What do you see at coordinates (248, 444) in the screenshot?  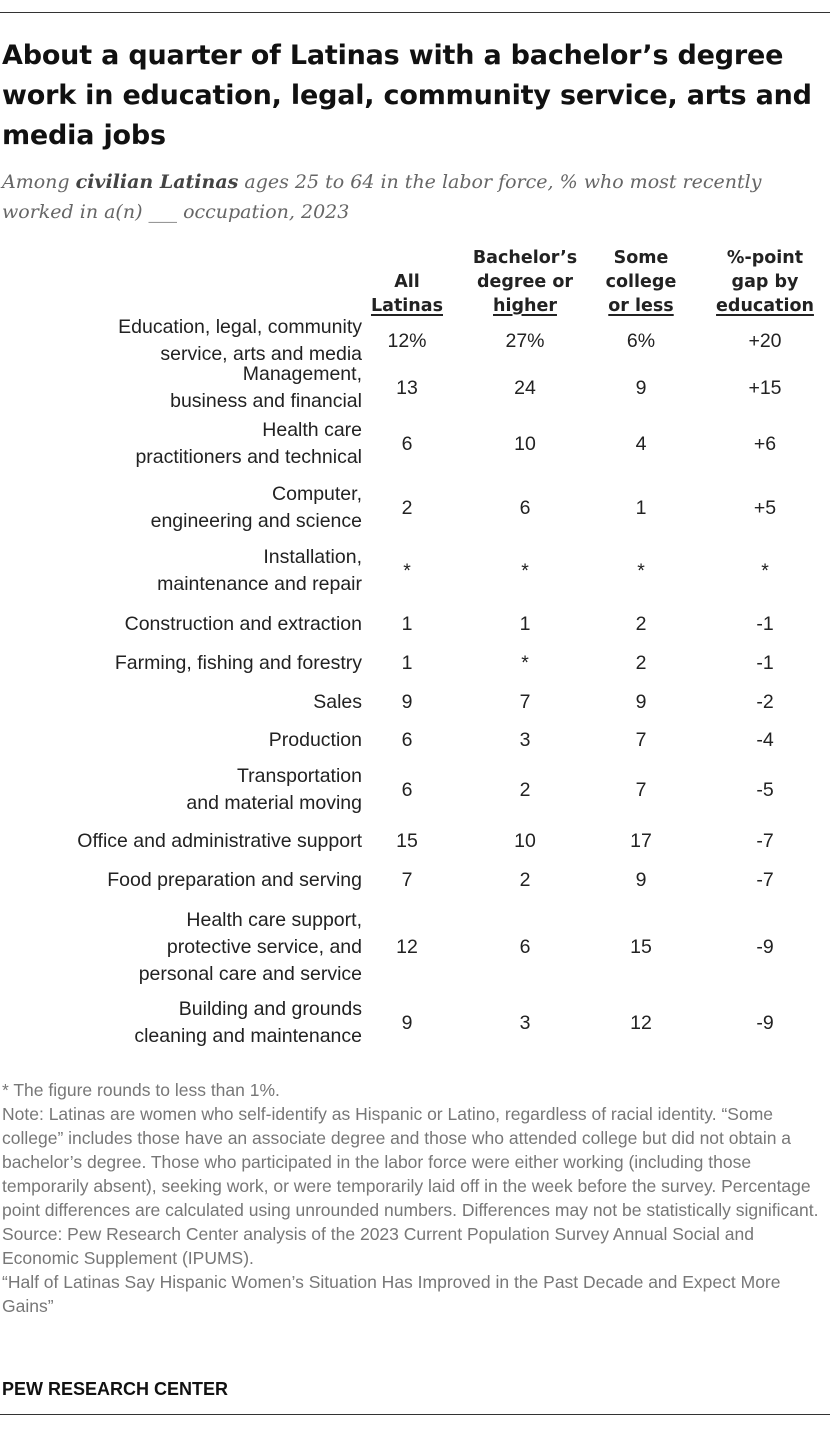 I see `row-label: Health care practitioners and technical` at bounding box center [248, 444].